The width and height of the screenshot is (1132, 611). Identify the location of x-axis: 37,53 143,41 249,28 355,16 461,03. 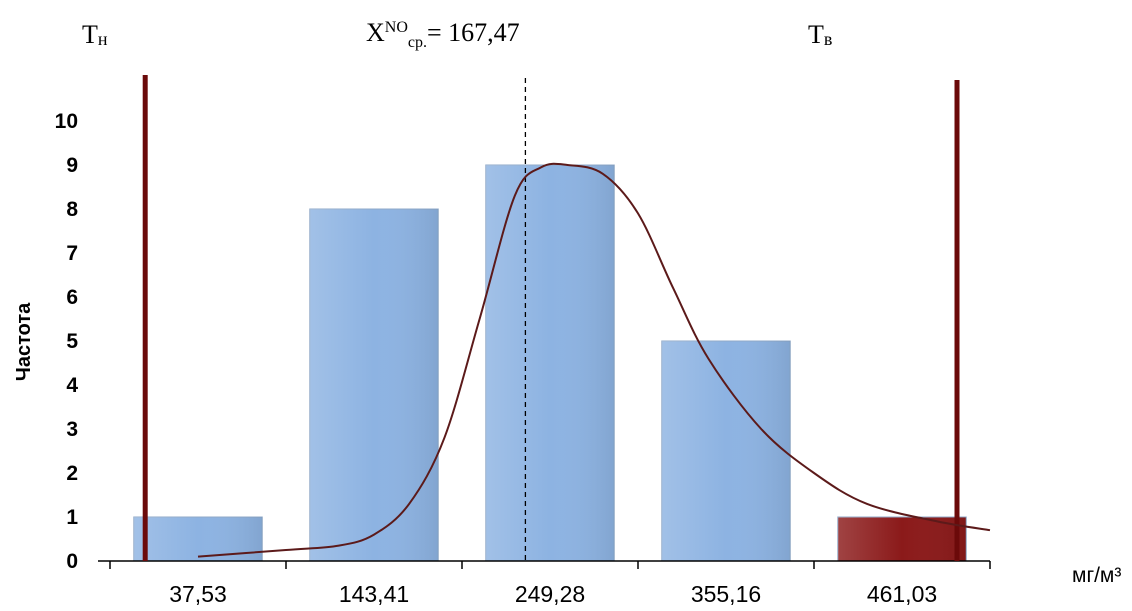
(544, 583).